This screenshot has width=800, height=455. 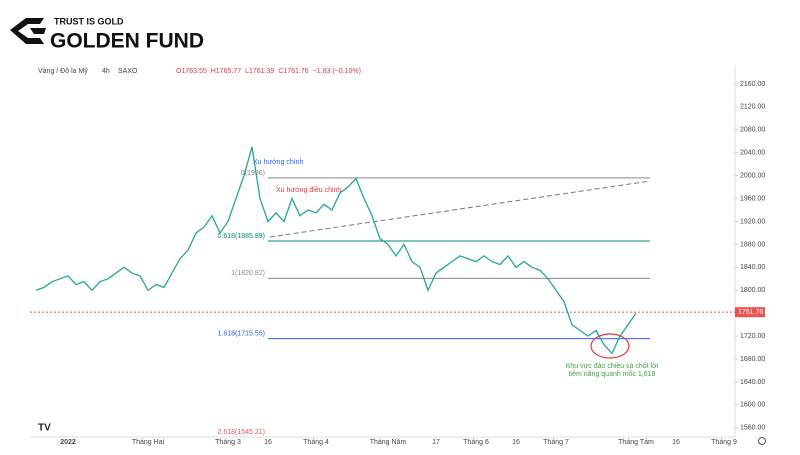 What do you see at coordinates (752, 175) in the screenshot?
I see `y-tick-label: 2000.00` at bounding box center [752, 175].